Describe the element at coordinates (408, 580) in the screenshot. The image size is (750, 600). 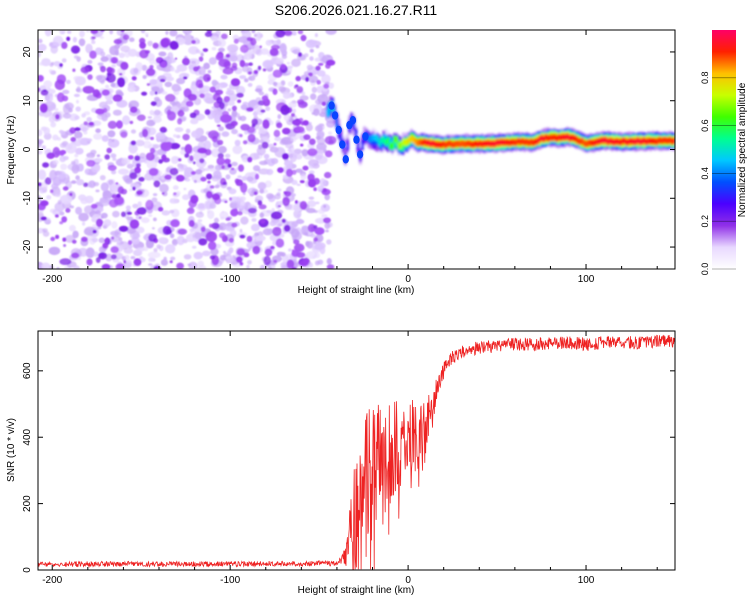
I see `snr-x-tick-label: 0` at that location.